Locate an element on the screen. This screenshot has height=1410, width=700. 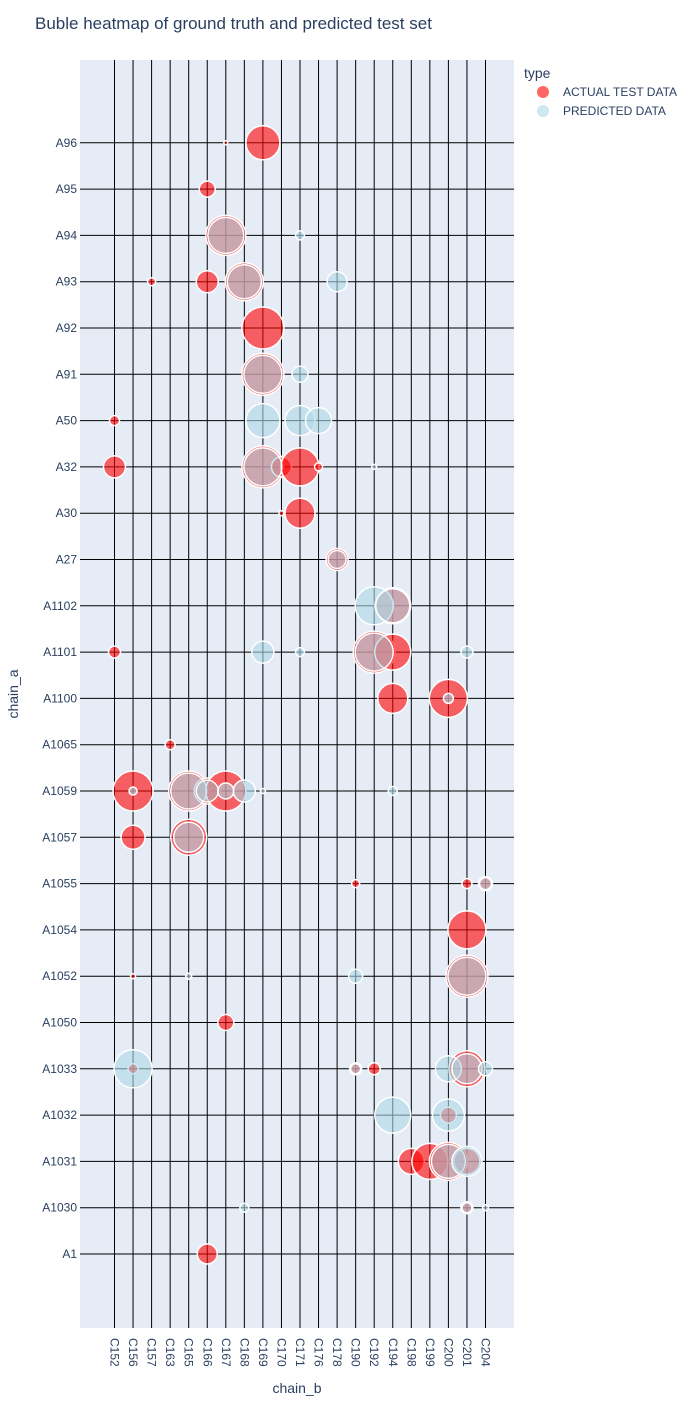
x-tick-label: C152 is located at coordinates (115, 1352).